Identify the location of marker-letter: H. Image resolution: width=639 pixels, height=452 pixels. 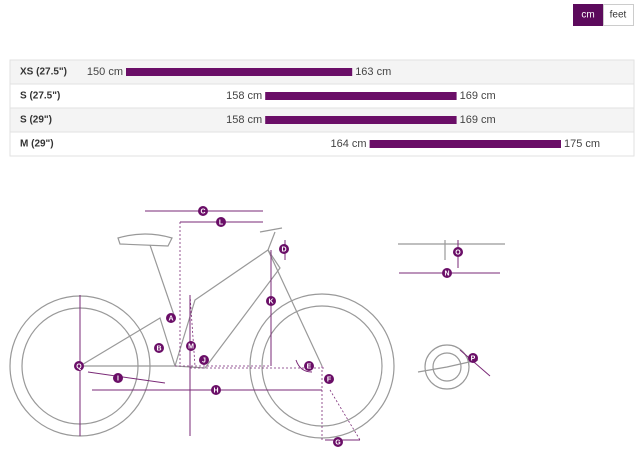
(215, 390).